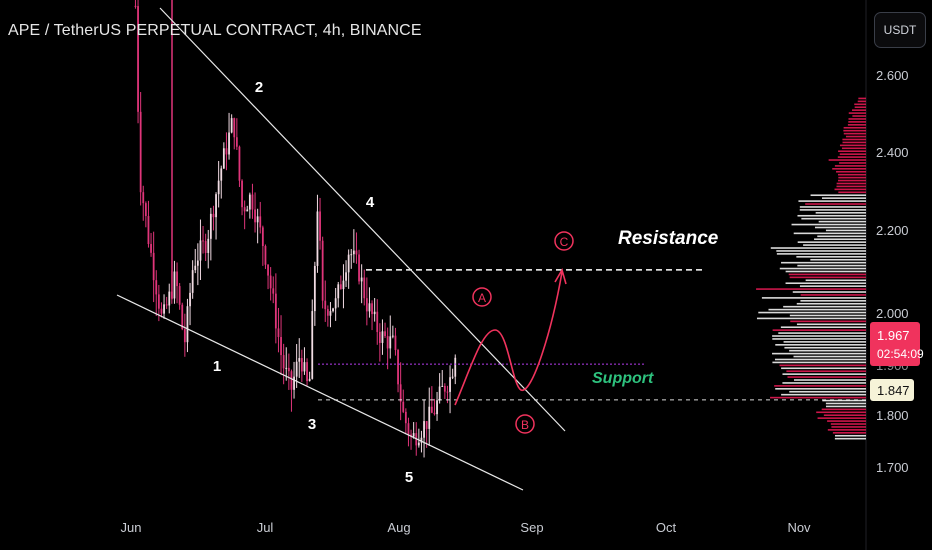  Describe the element at coordinates (482, 297) in the screenshot. I see `abc-label-a: A` at that location.